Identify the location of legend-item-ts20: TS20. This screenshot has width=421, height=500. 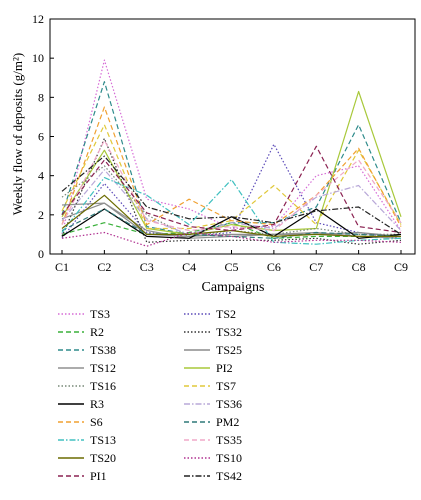
(87, 458).